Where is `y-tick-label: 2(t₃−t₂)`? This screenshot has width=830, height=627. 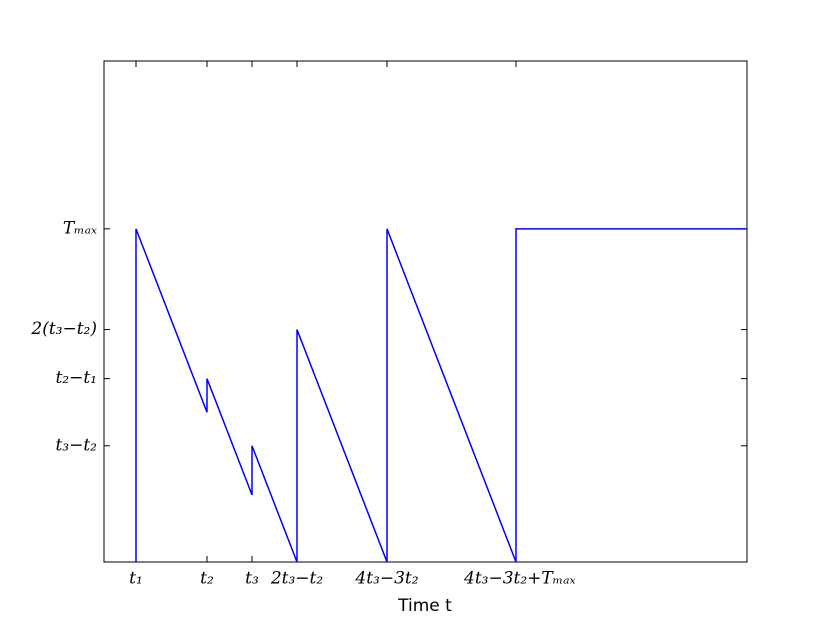 y-tick-label: 2(t₃−t₂) is located at coordinates (63, 329).